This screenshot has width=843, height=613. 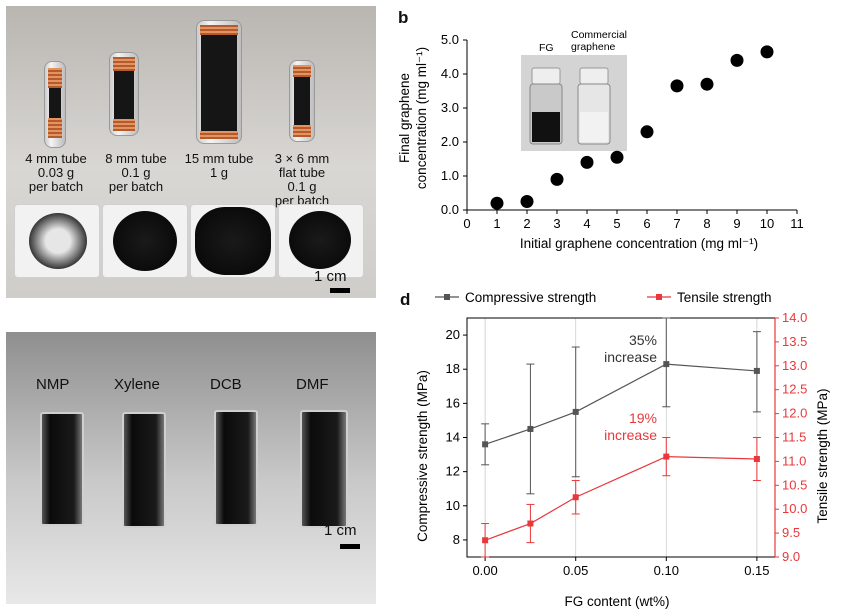 I want to click on b-ytick-label: 4.0, so click(x=450, y=73).